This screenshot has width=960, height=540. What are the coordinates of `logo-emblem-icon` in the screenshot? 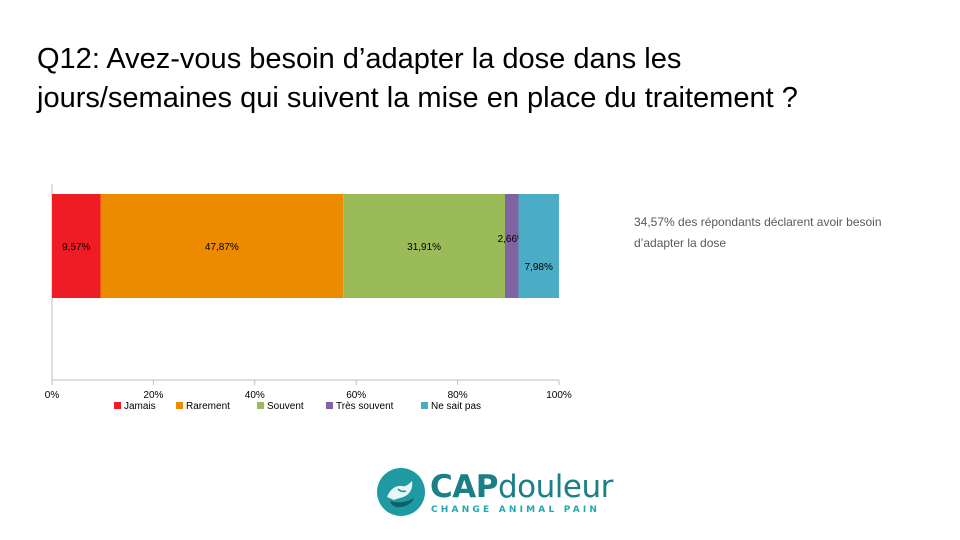 It's located at (401, 492).